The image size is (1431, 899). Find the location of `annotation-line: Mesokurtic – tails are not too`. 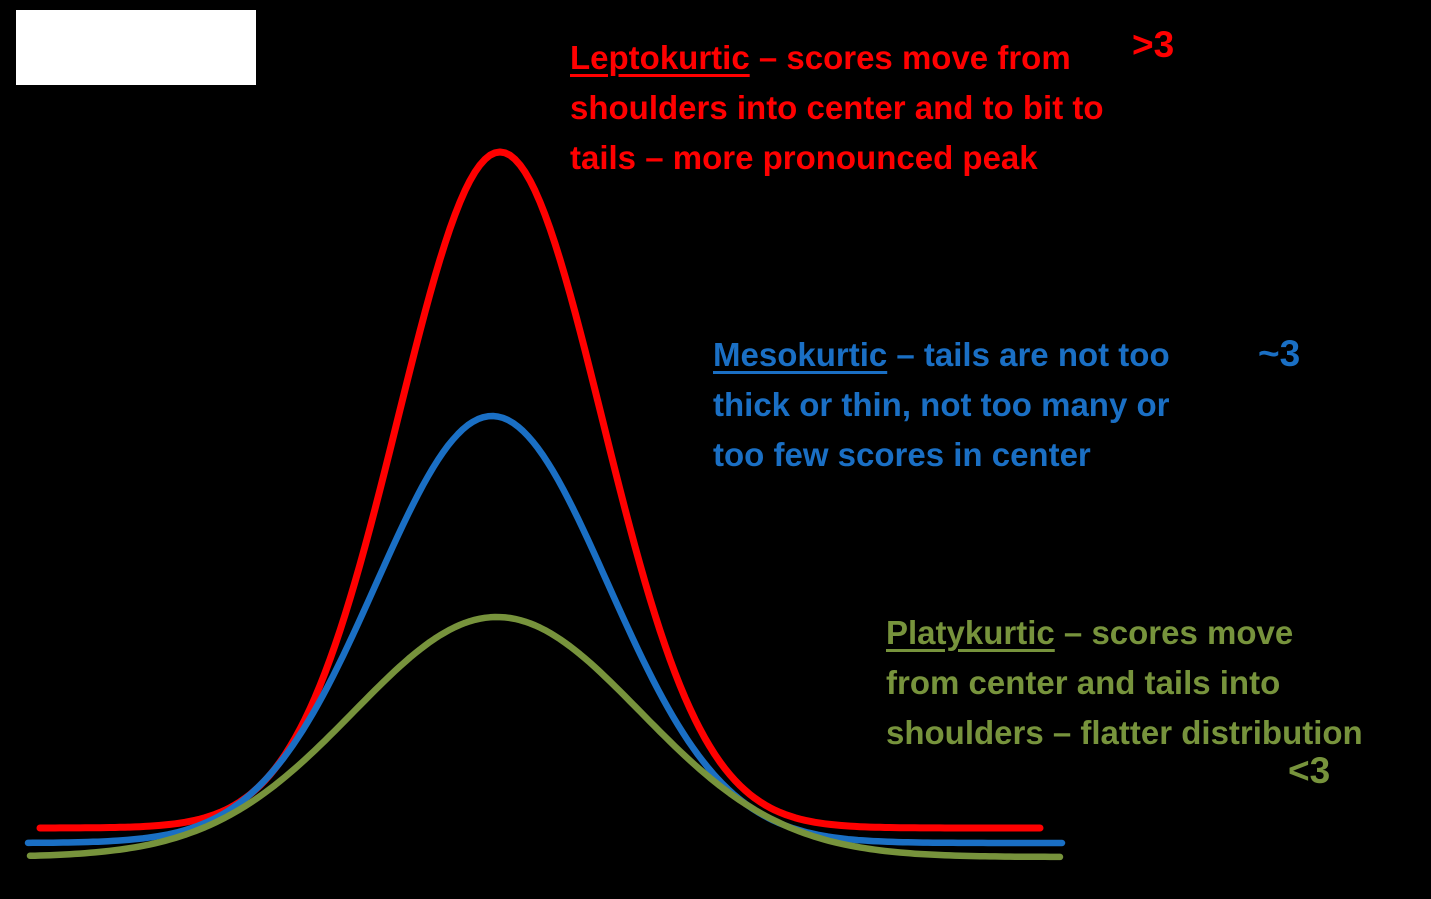

annotation-line: Mesokurtic – tails are not too is located at coordinates (941, 355).